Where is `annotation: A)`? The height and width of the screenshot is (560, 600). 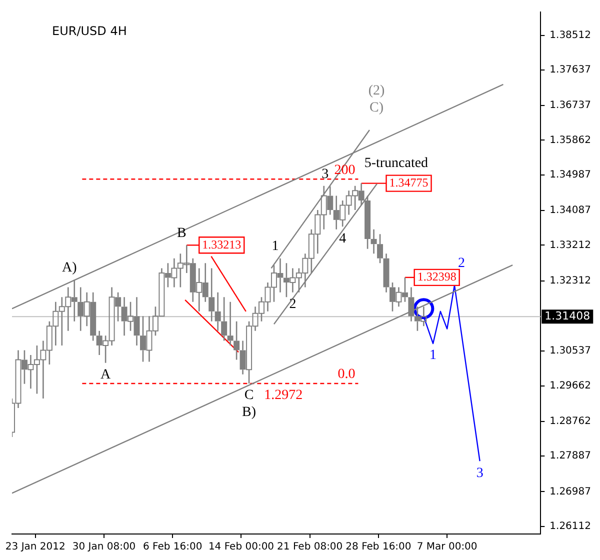
annotation: A) is located at coordinates (70, 268).